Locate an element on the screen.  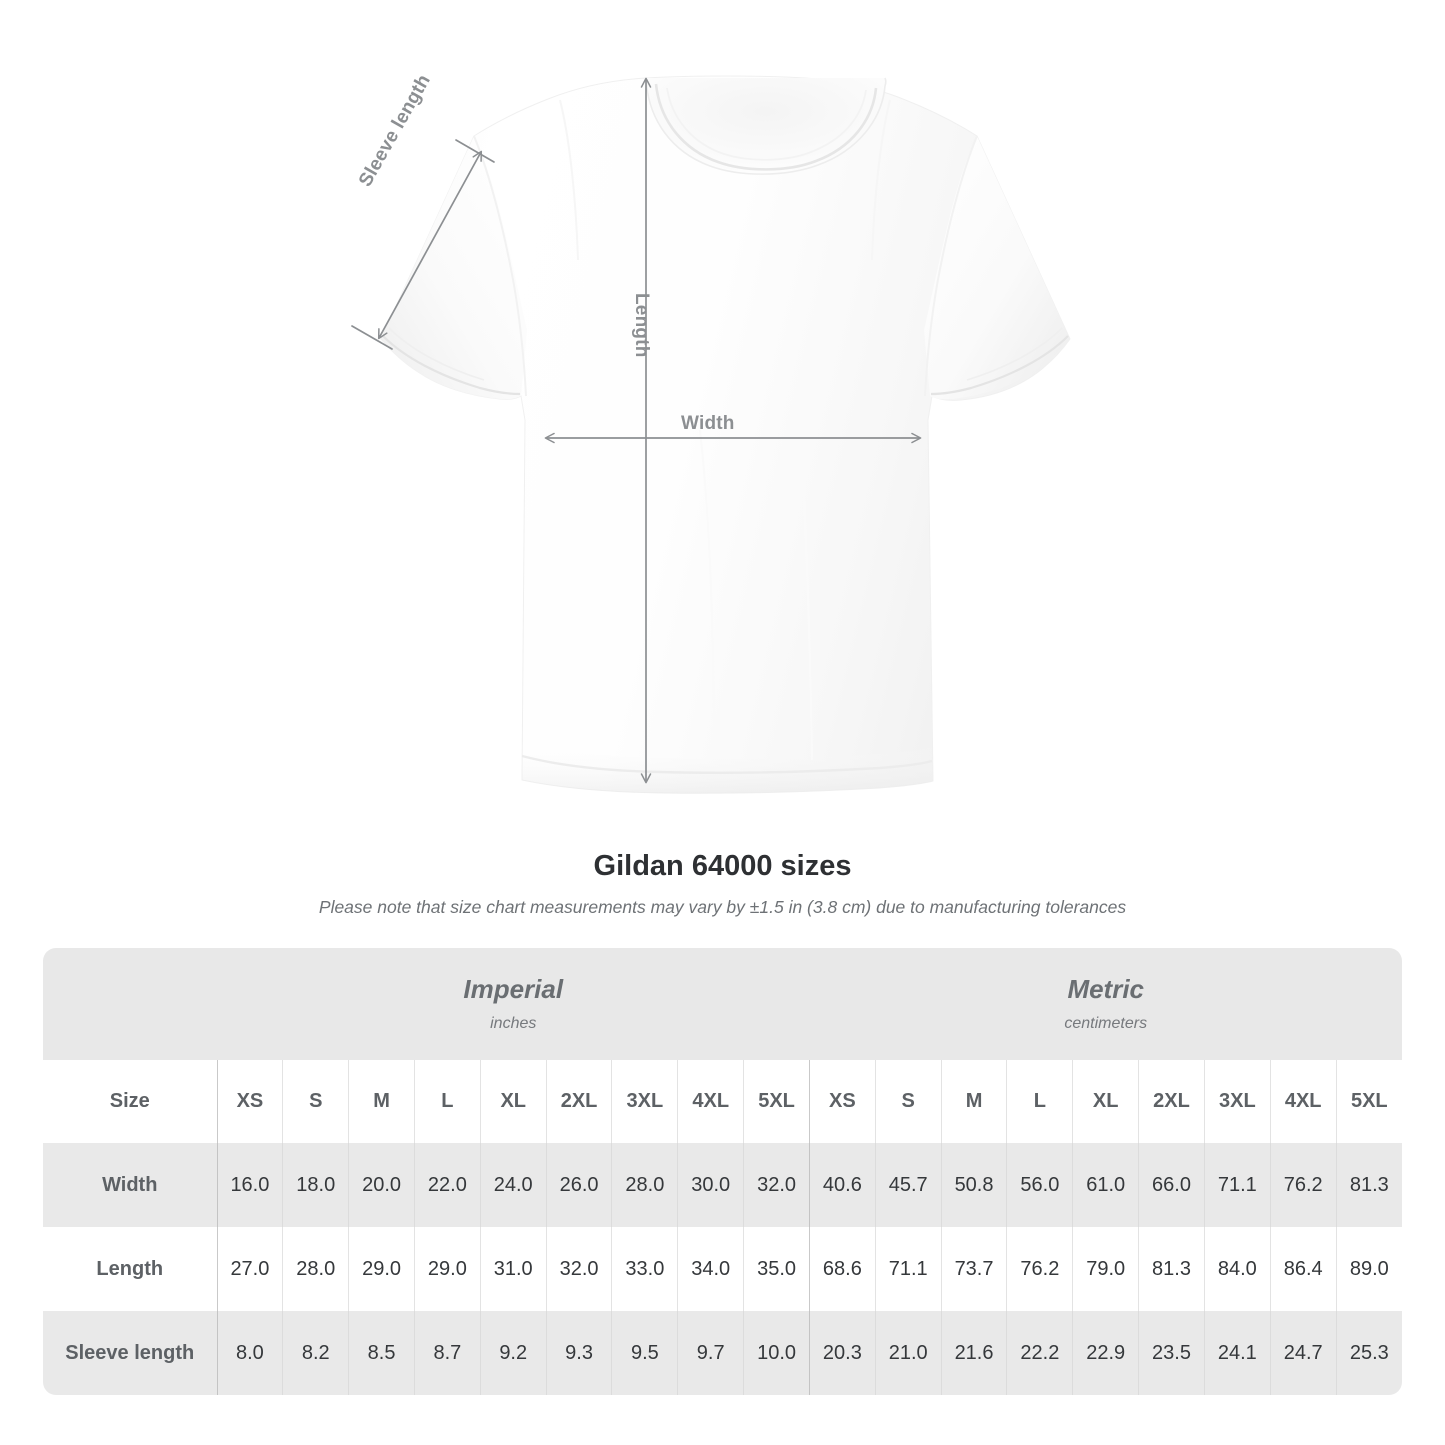
row-label-sleeve-length: Sleeve length is located at coordinates (130, 1353).